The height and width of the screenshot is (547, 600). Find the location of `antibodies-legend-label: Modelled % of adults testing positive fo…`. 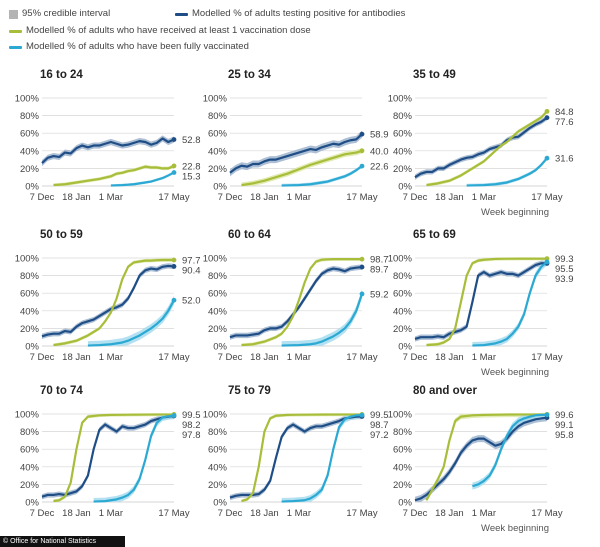

antibodies-legend-label: Modelled % of adults testing positive fo… is located at coordinates (299, 13).